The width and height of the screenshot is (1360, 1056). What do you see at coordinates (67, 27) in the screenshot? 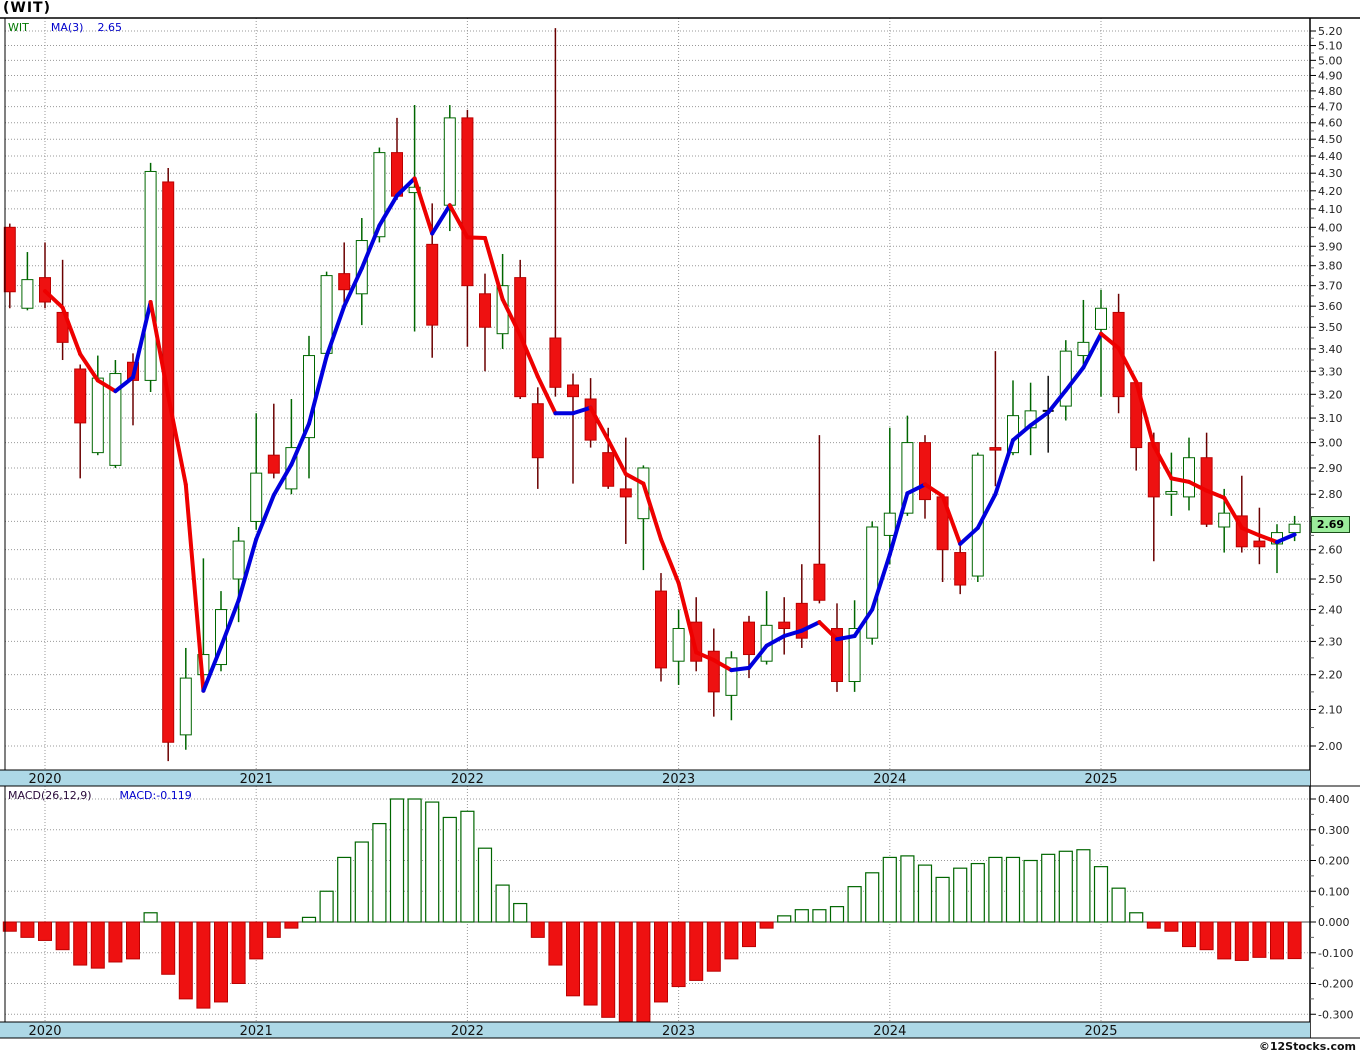
I see `legend-ma-label: MA(3)` at bounding box center [67, 27].